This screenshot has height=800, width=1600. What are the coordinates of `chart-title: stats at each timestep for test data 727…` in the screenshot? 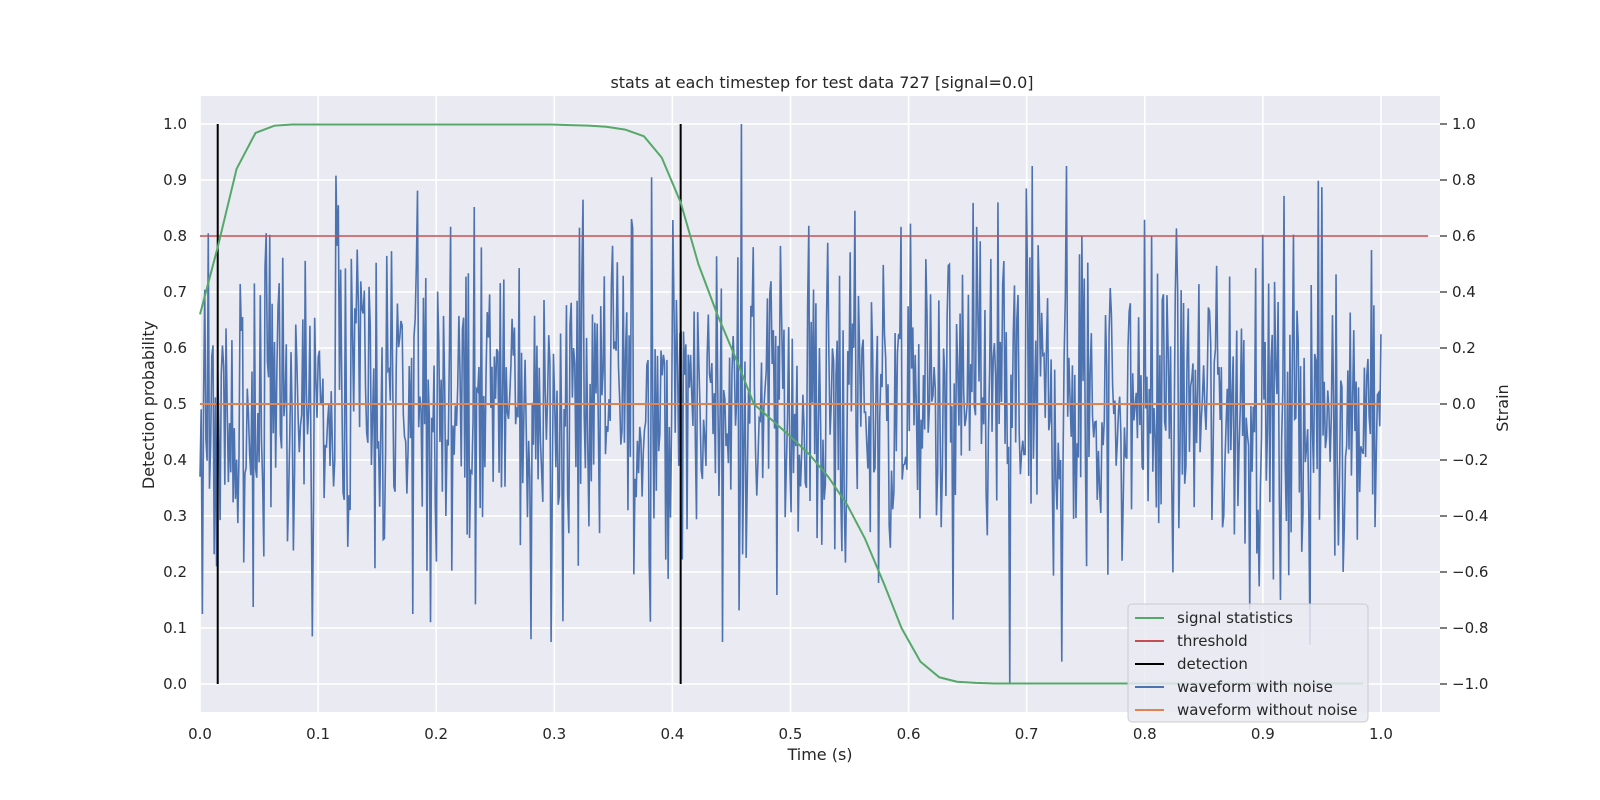 It's located at (821, 82).